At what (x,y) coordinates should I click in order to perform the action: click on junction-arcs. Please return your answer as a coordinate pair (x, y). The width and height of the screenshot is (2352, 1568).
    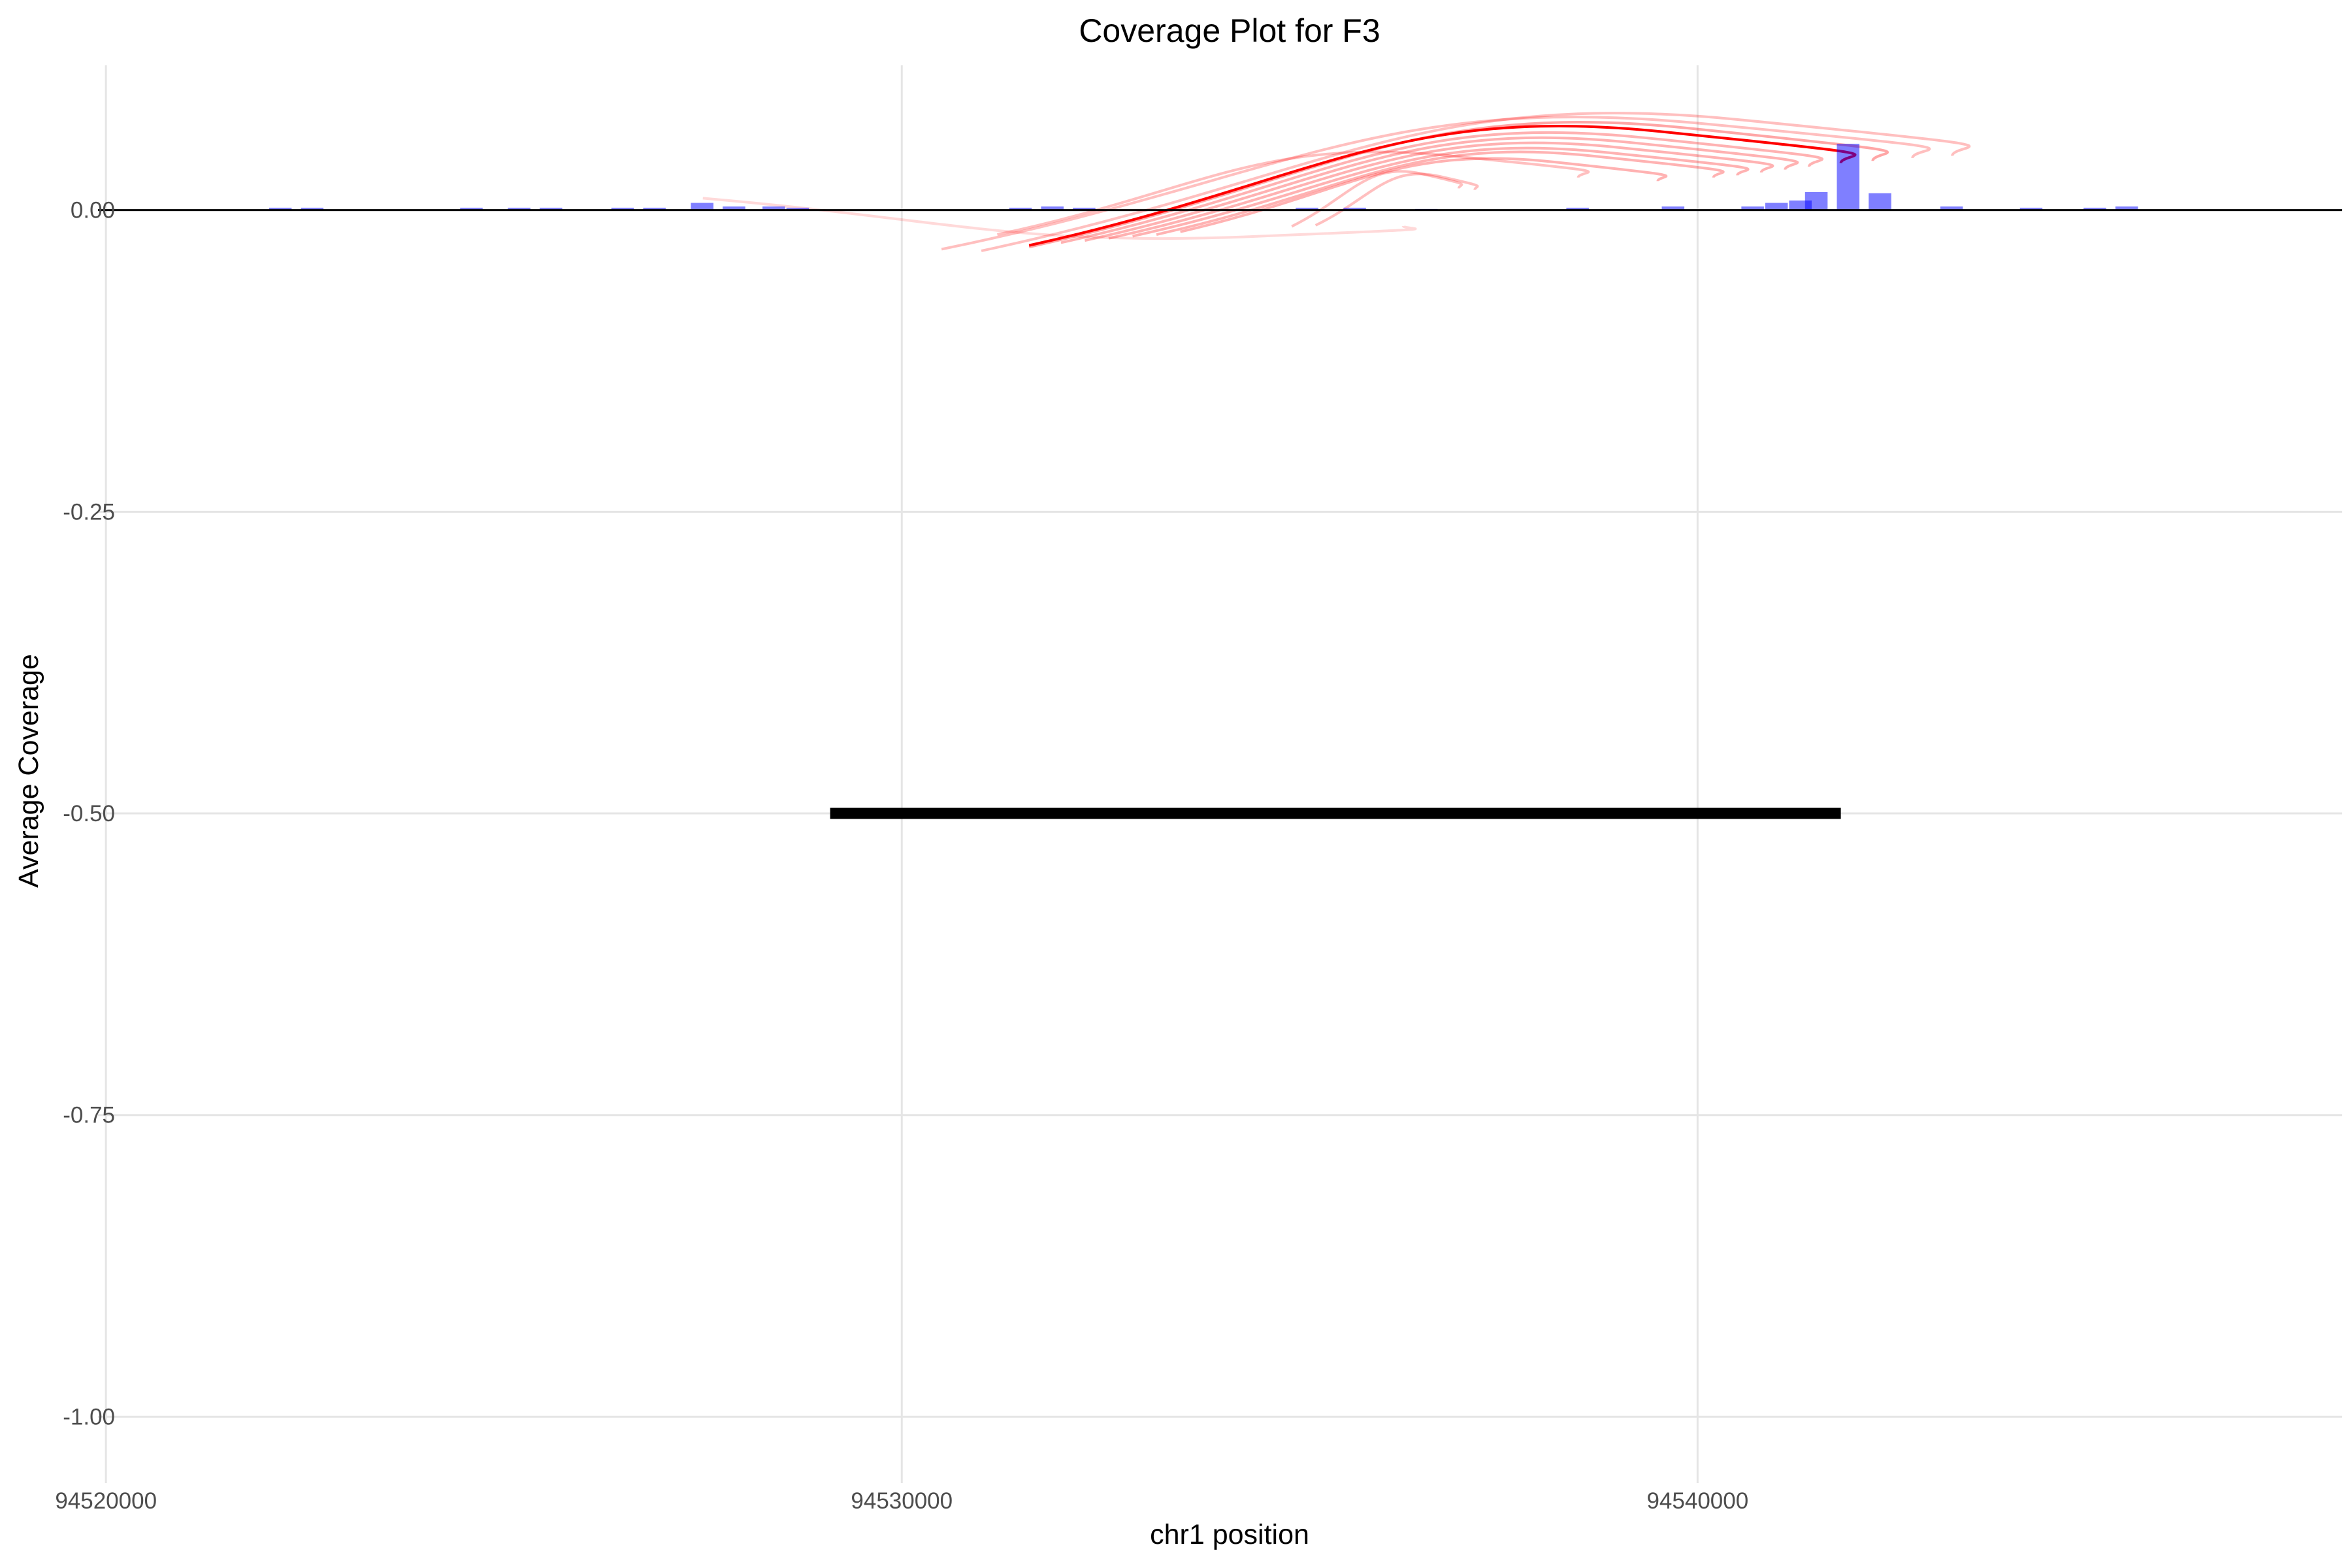
    Looking at the image, I should click on (1336, 182).